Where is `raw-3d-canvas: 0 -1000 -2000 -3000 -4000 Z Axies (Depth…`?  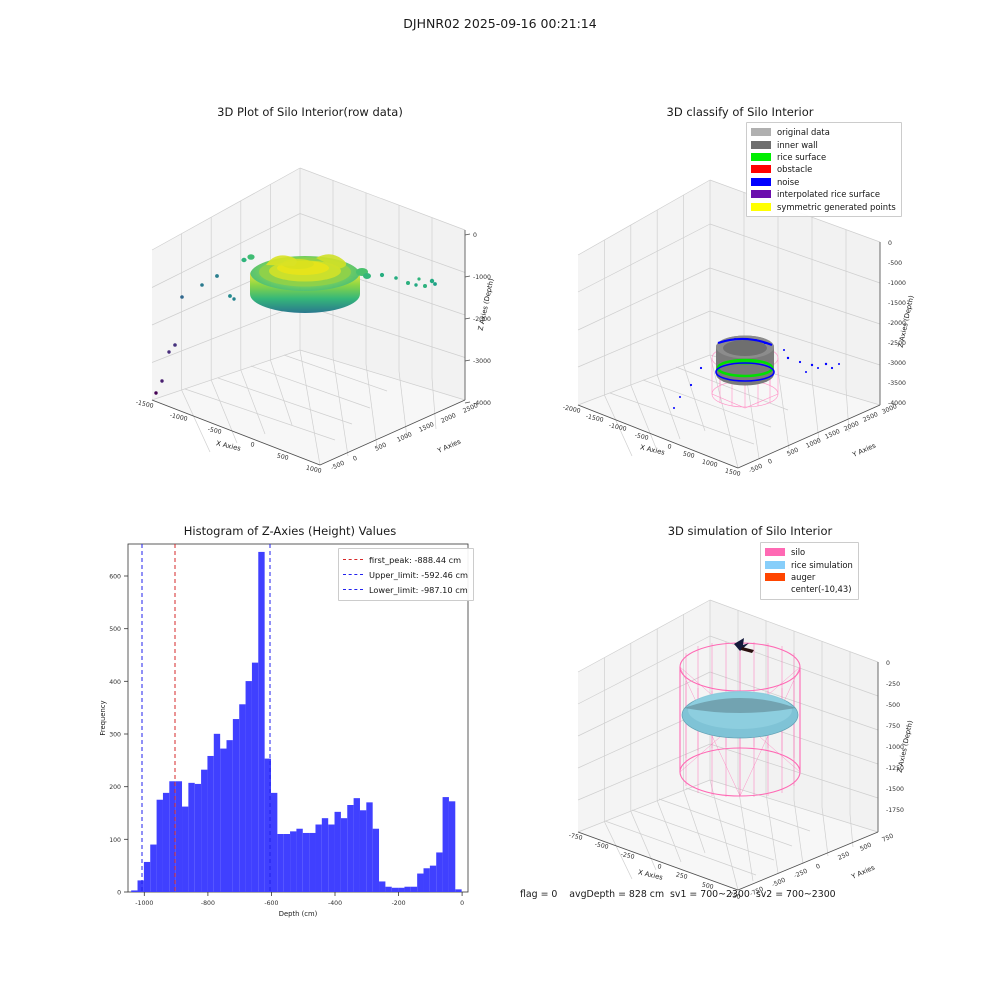 raw-3d-canvas: 0 -1000 -2000 -3000 -4000 Z Axies (Depth… is located at coordinates (310, 287).